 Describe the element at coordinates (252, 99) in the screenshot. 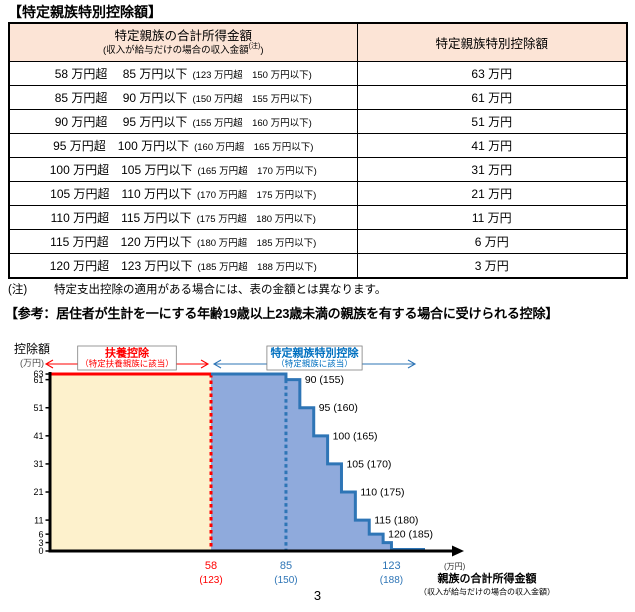

I see `salary-range: (150 万円超 155 万円以下)` at that location.